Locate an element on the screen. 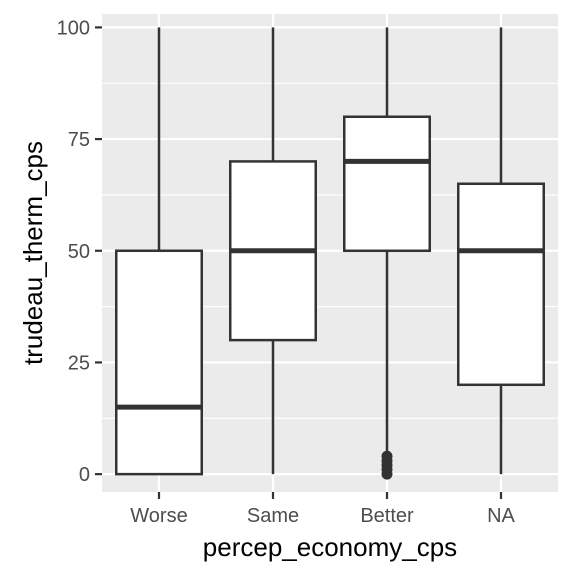 This screenshot has width=576, height=576. y-axis: 0 25 50 75 100 is located at coordinates (79, 251).